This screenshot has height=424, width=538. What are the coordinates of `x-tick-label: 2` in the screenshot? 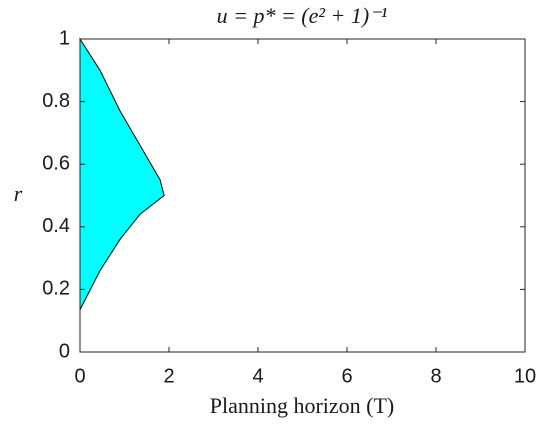 It's located at (168, 376).